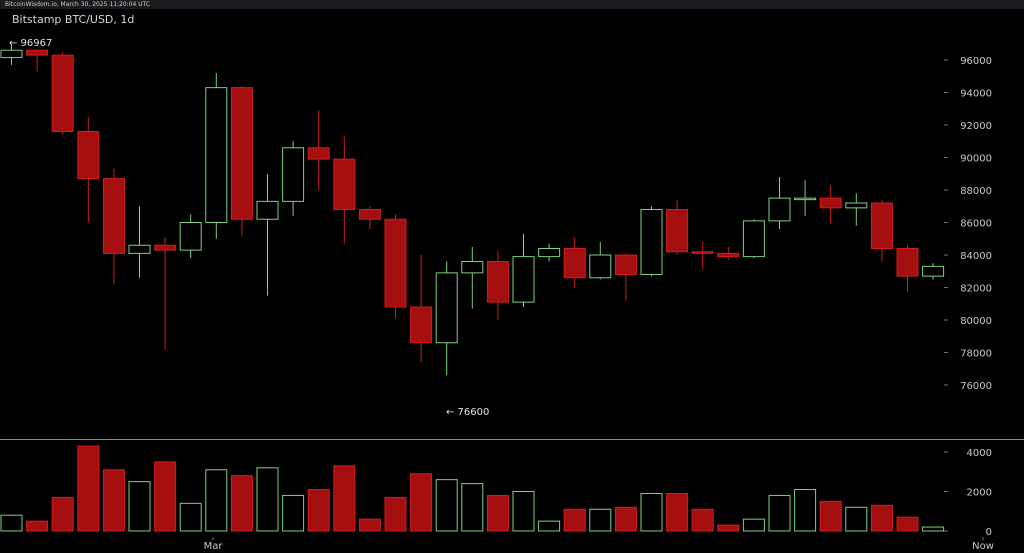 The width and height of the screenshot is (1024, 553). Describe the element at coordinates (976, 354) in the screenshot. I see `price-tick-label: 78000` at that location.